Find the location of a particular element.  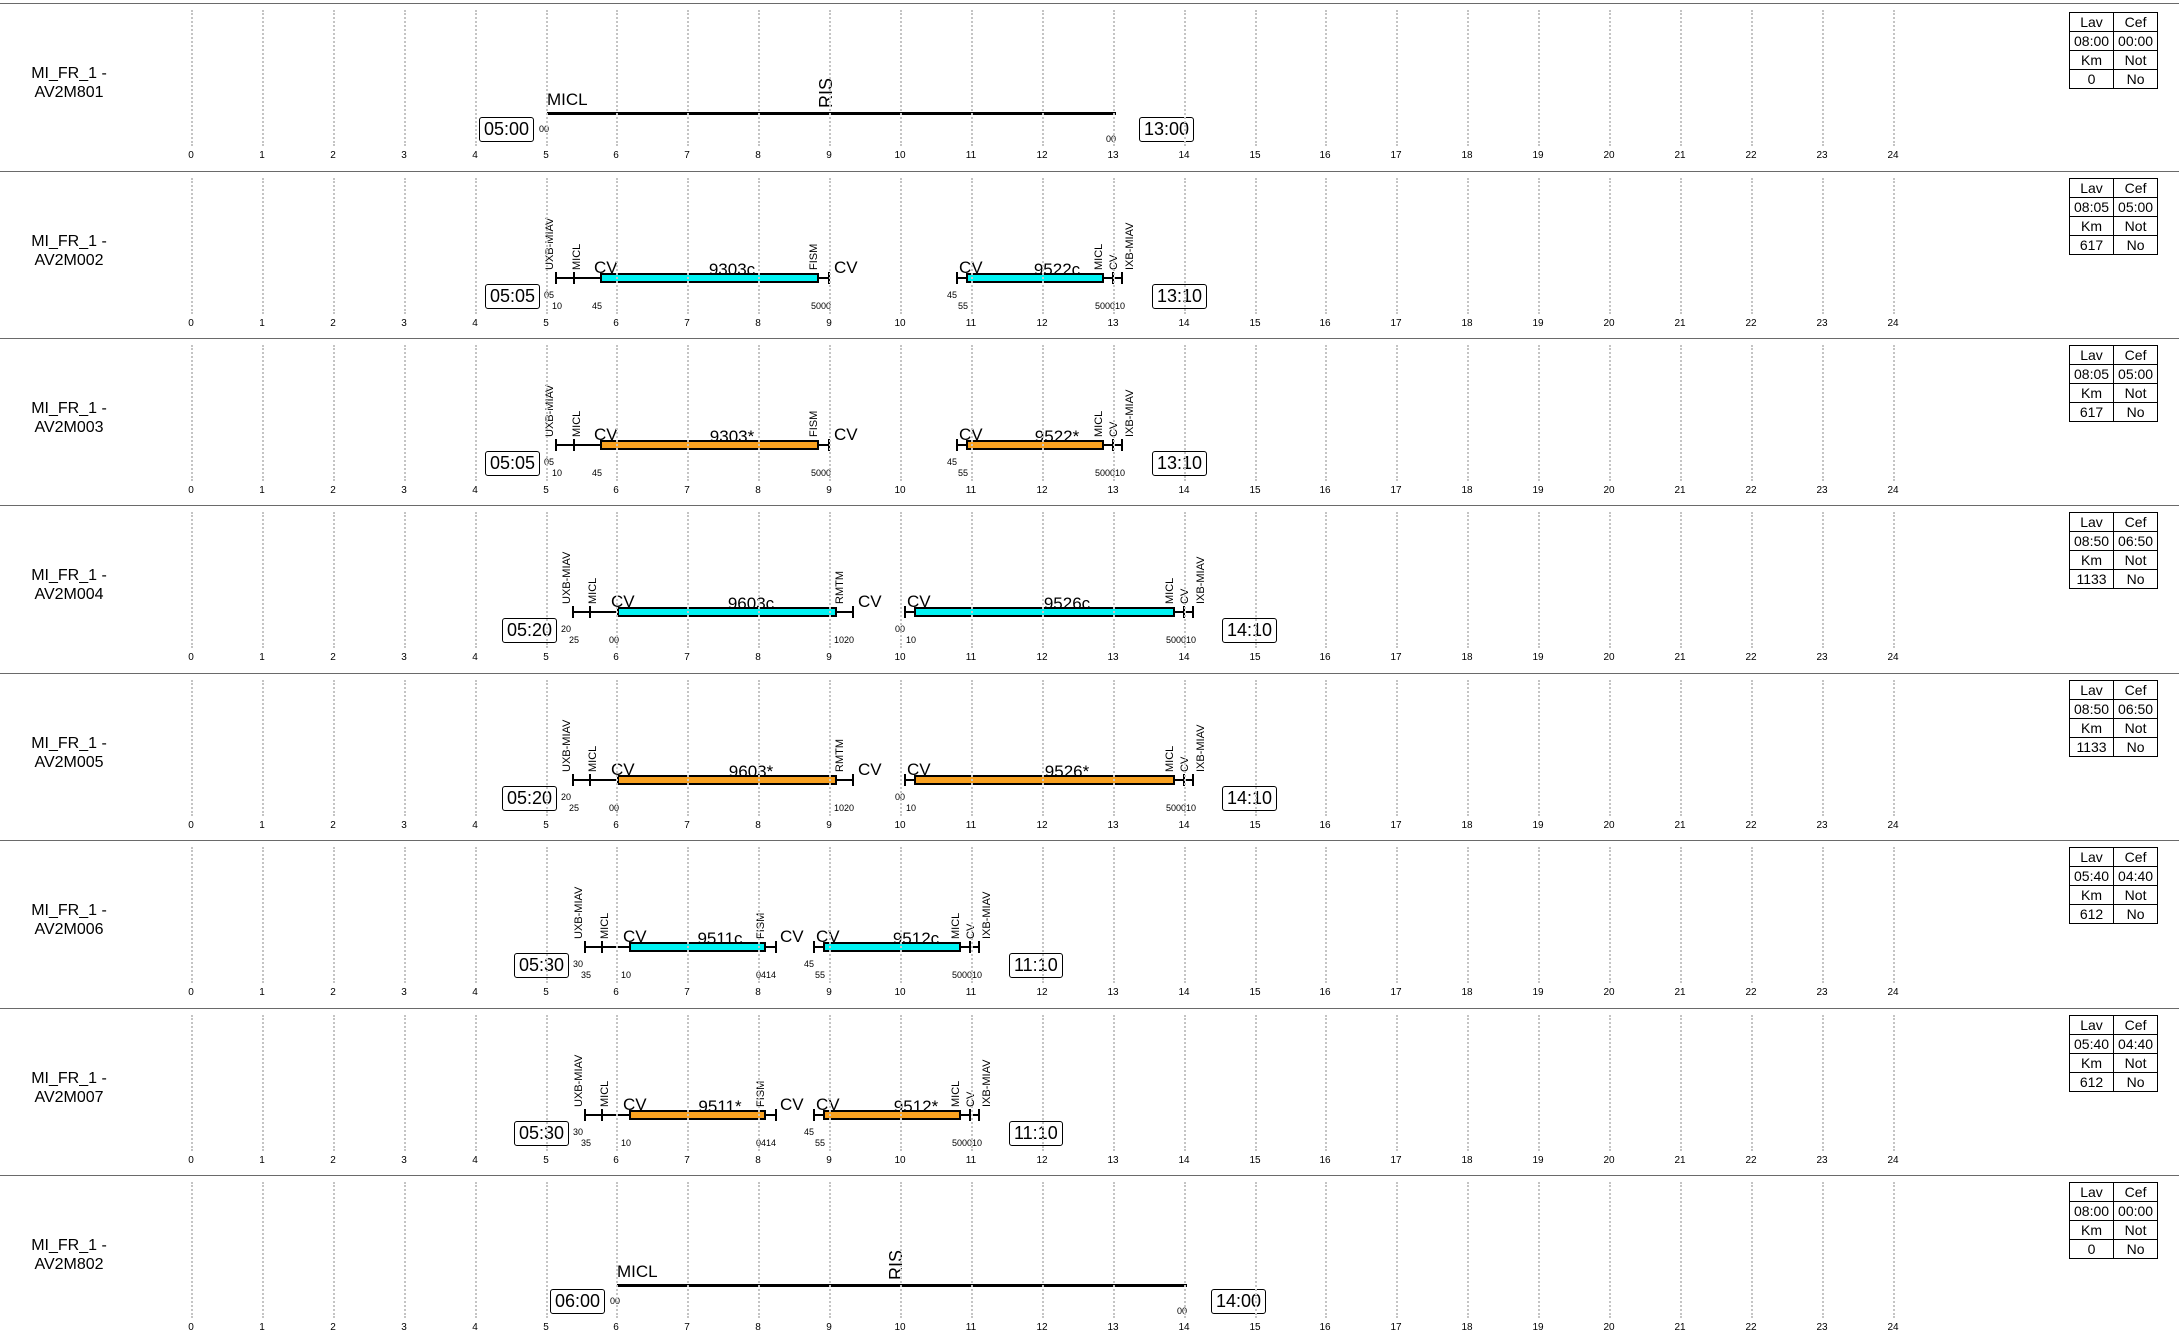

train-label: 9511* is located at coordinates (720, 1106).